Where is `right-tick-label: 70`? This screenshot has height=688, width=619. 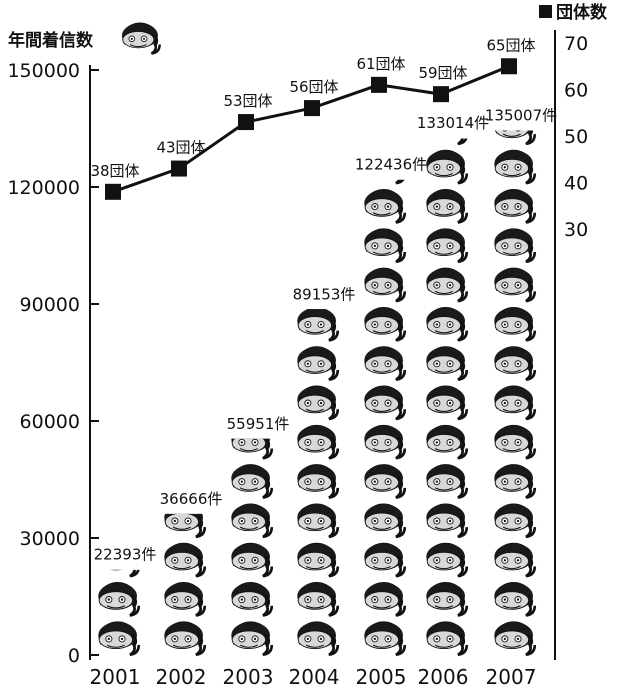 right-tick-label: 70 is located at coordinates (576, 44).